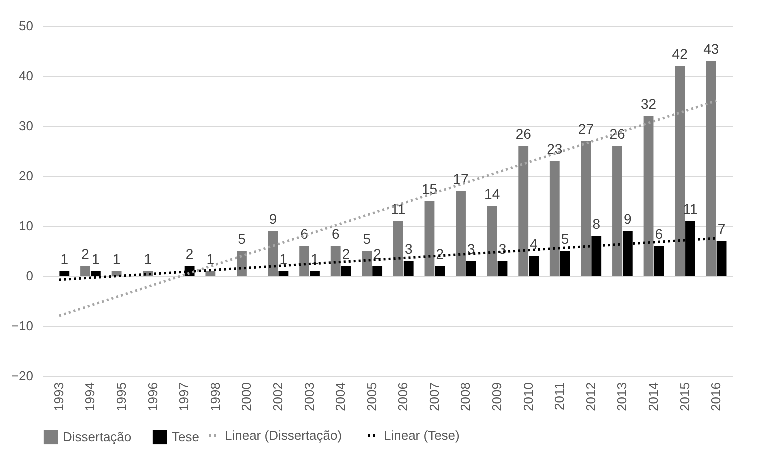 This screenshot has width=764, height=464. What do you see at coordinates (716, 397) in the screenshot?
I see `x-tick-label: 2016` at bounding box center [716, 397].